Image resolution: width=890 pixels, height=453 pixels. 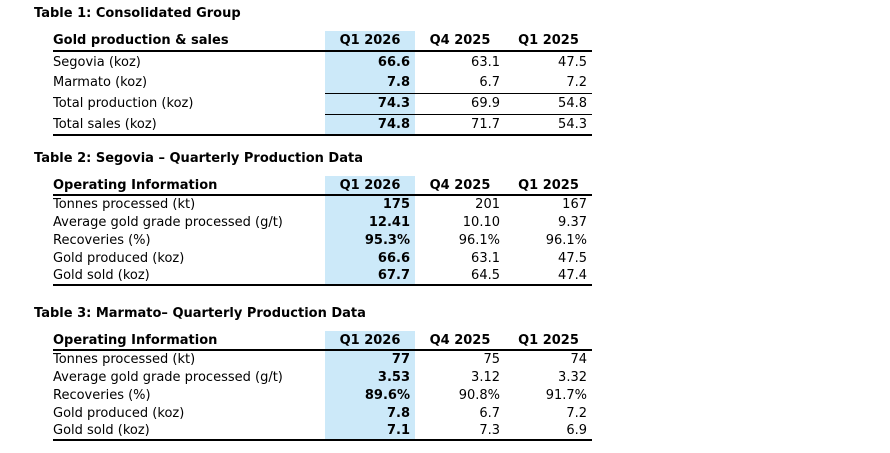 I want to click on value-cell-q4-2025: 69.9, so click(x=460, y=103).